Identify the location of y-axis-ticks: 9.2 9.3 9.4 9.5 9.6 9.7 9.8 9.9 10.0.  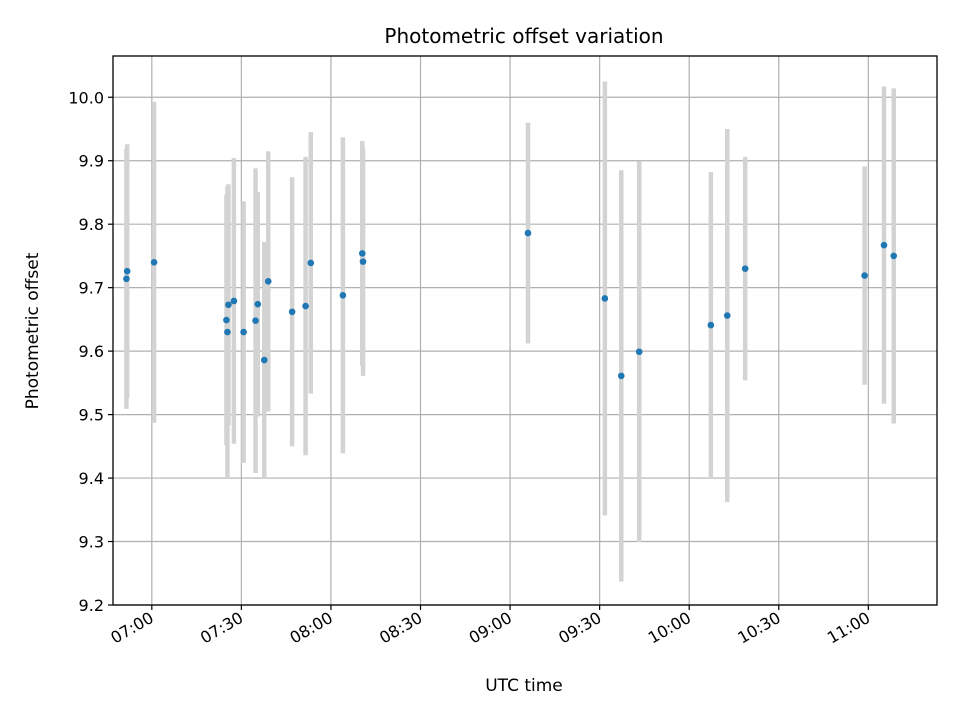
(90, 351).